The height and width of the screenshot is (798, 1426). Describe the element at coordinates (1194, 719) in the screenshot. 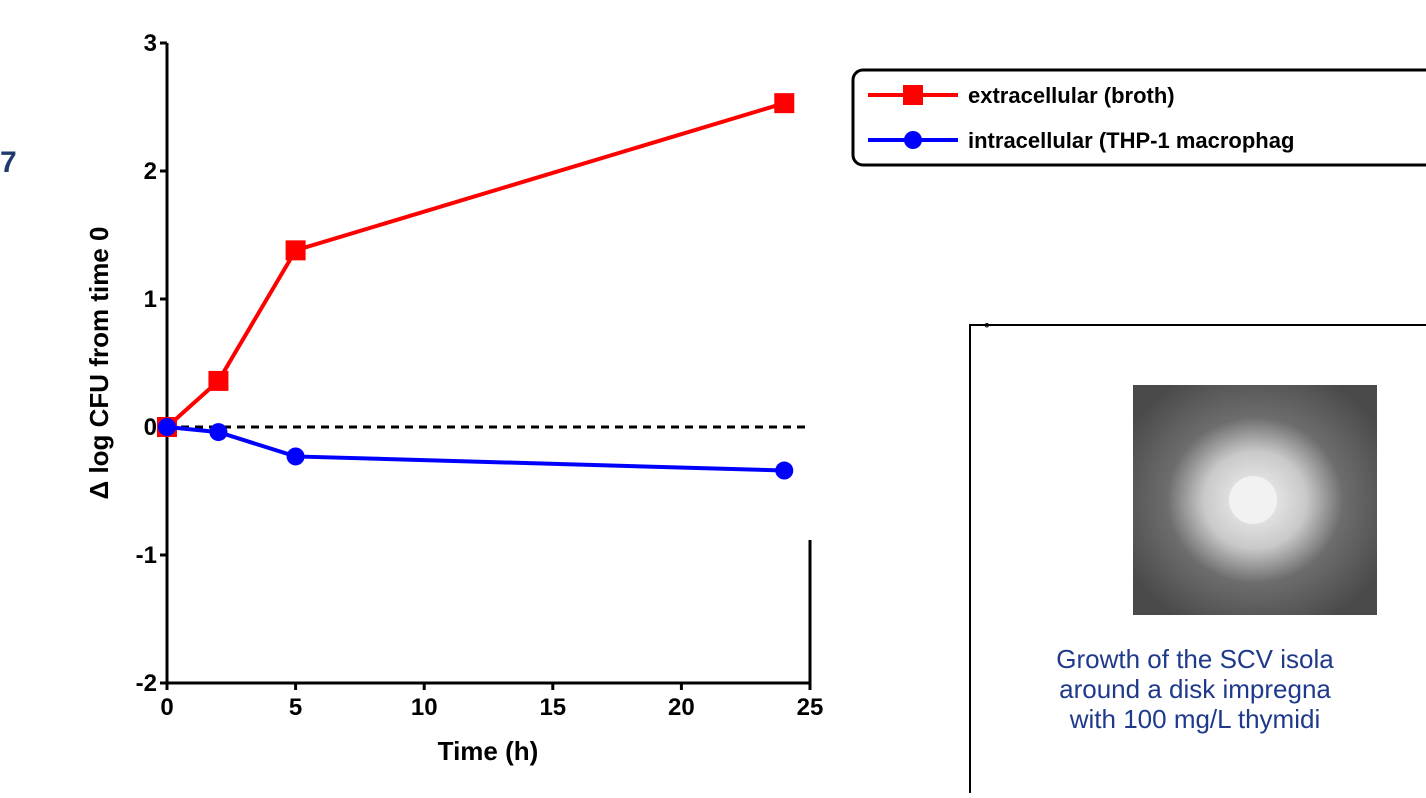

I see `caption-line: with 100 mg/L thymidi` at that location.